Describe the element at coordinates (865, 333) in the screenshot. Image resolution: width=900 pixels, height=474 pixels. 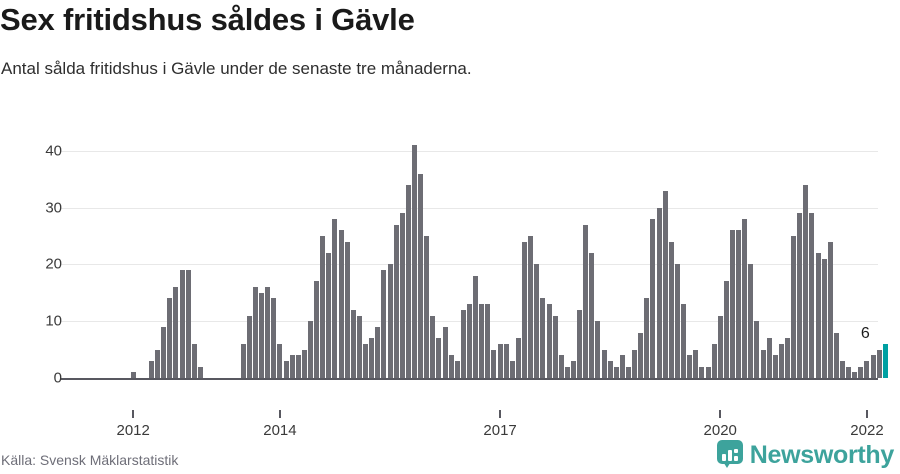
I see `highlight-value-label: 6` at that location.